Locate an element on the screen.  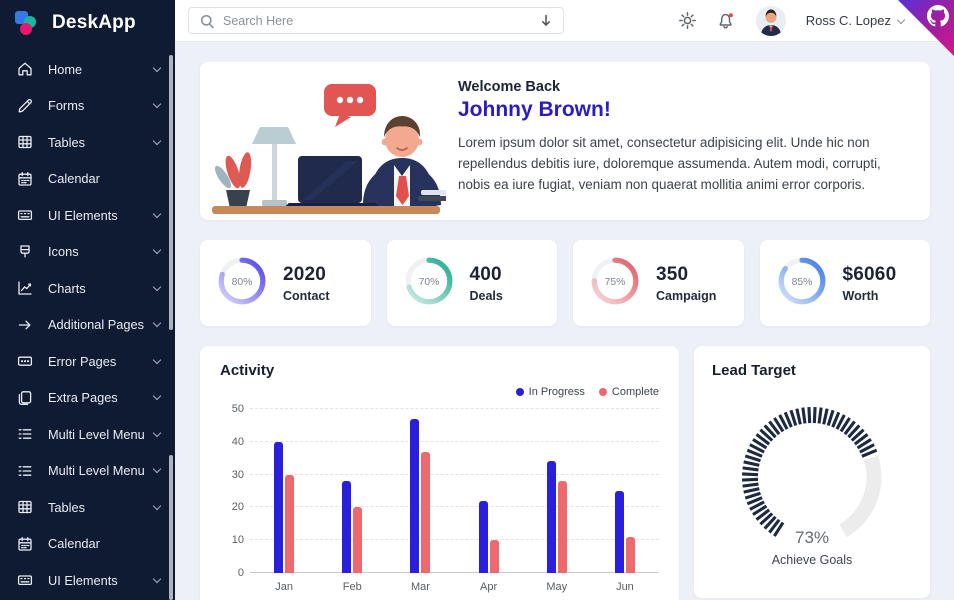
sidebar-item-label: Home is located at coordinates (65, 69).